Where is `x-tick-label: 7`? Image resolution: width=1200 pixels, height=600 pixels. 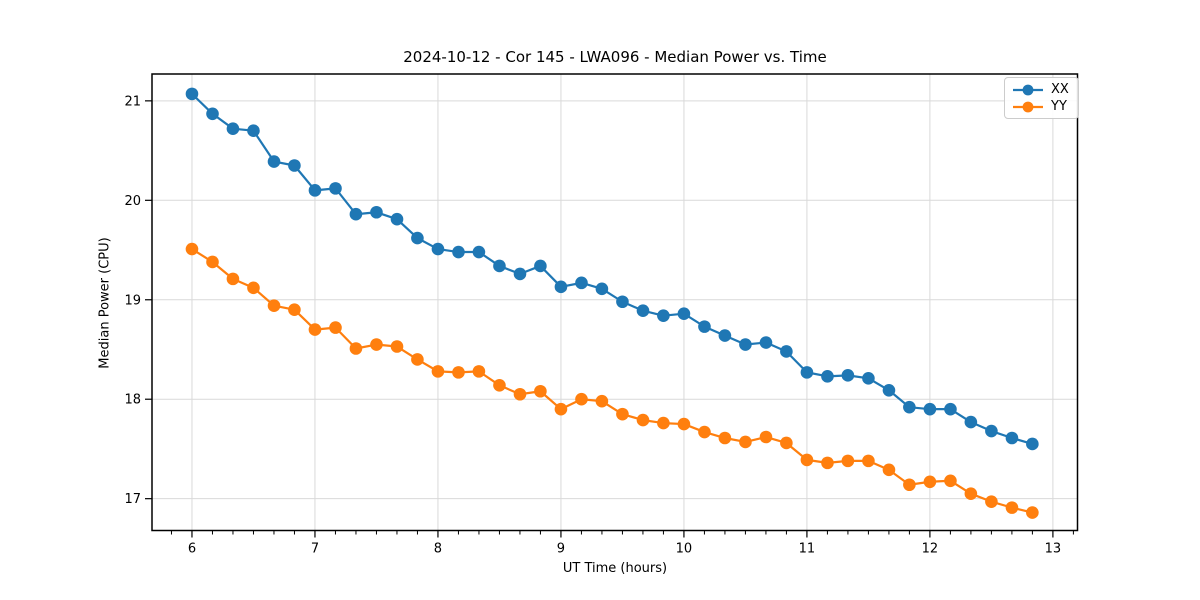
x-tick-label: 7 is located at coordinates (315, 549).